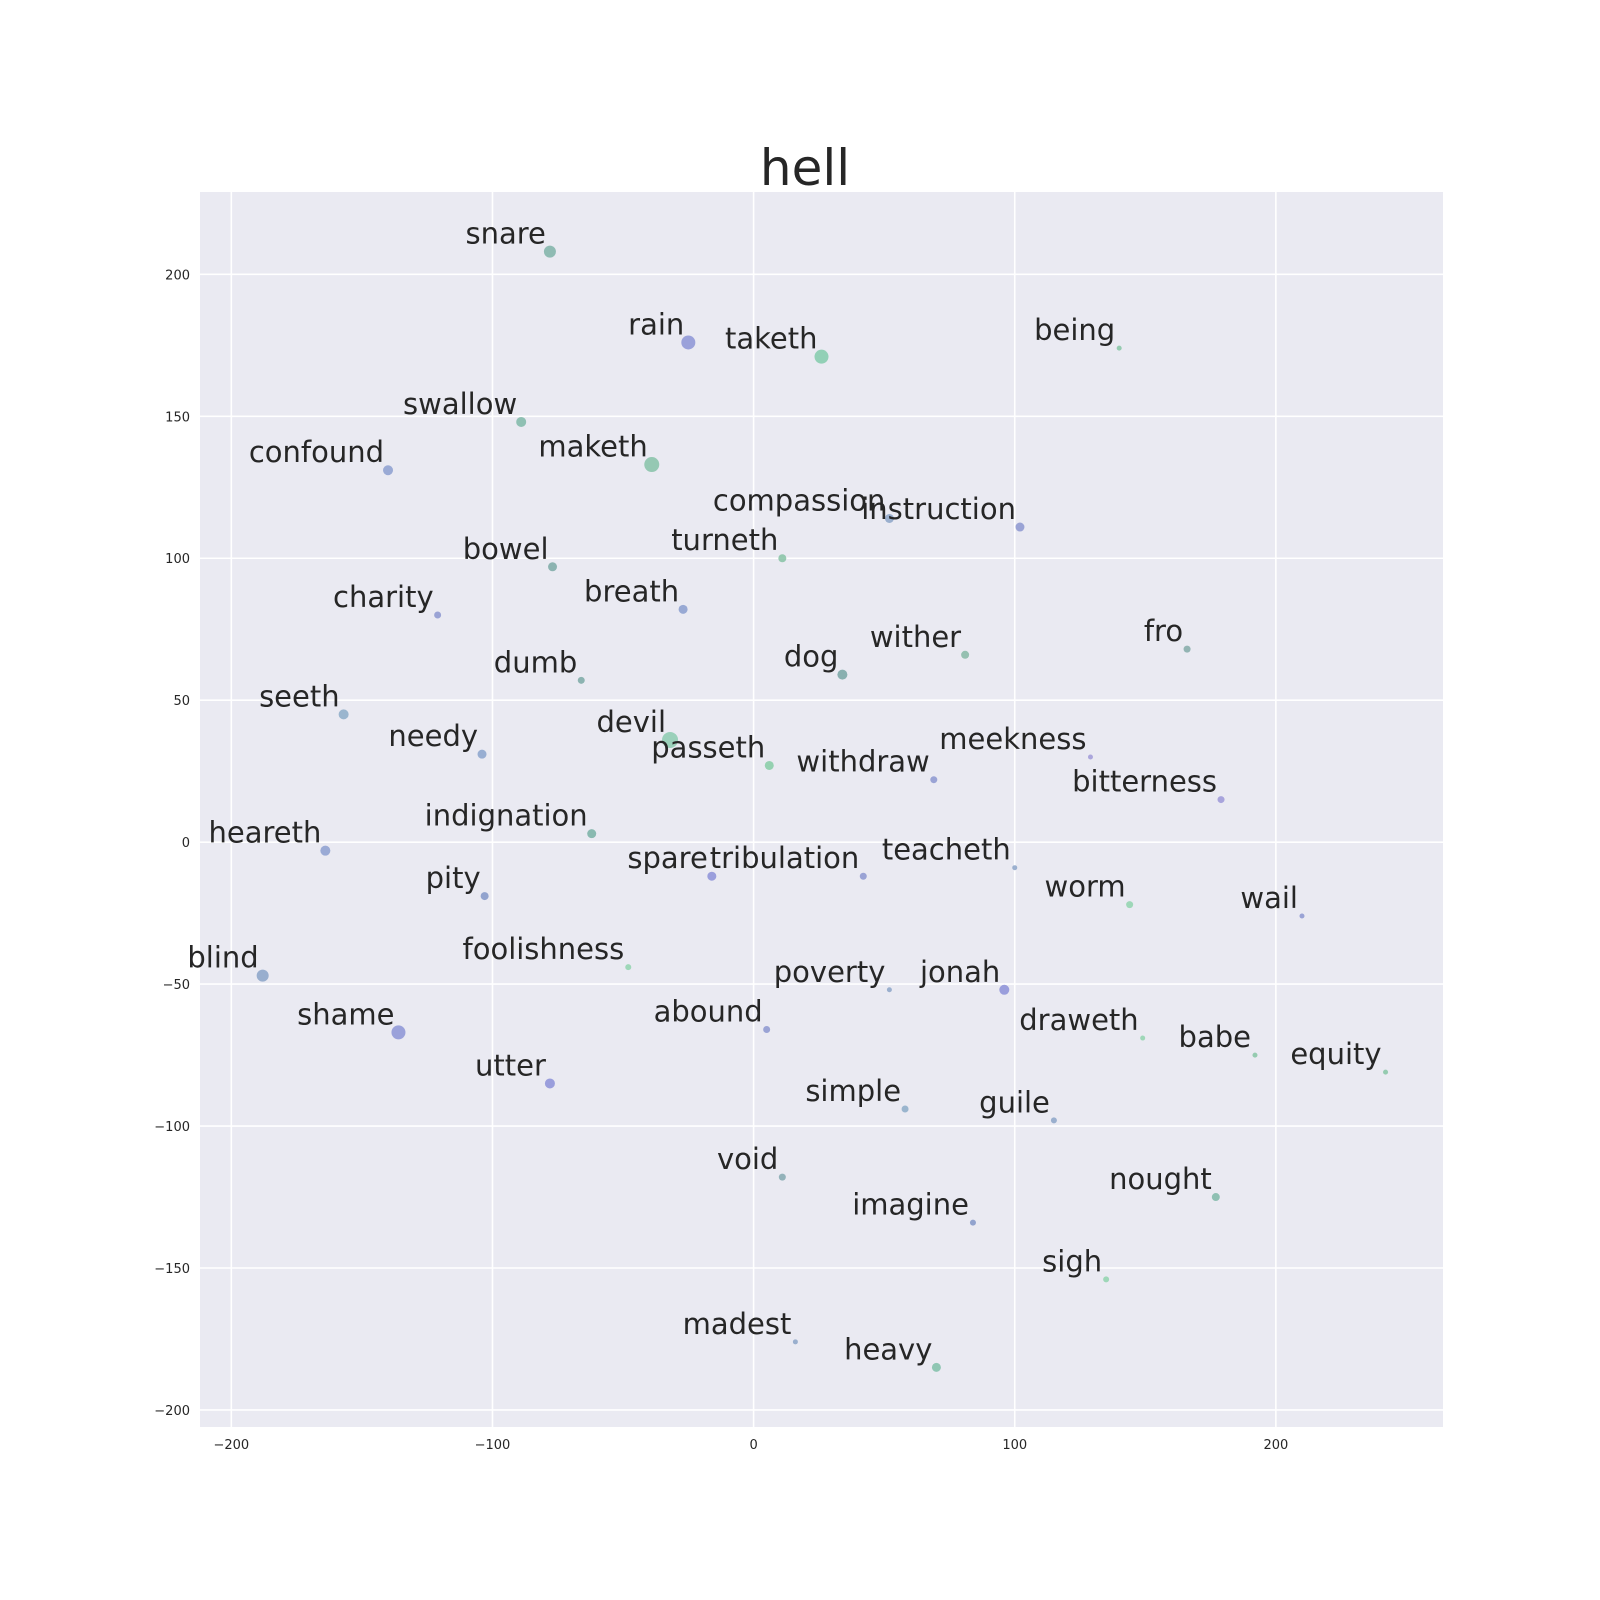  What do you see at coordinates (592, 447) in the screenshot?
I see `point-label: maketh` at bounding box center [592, 447].